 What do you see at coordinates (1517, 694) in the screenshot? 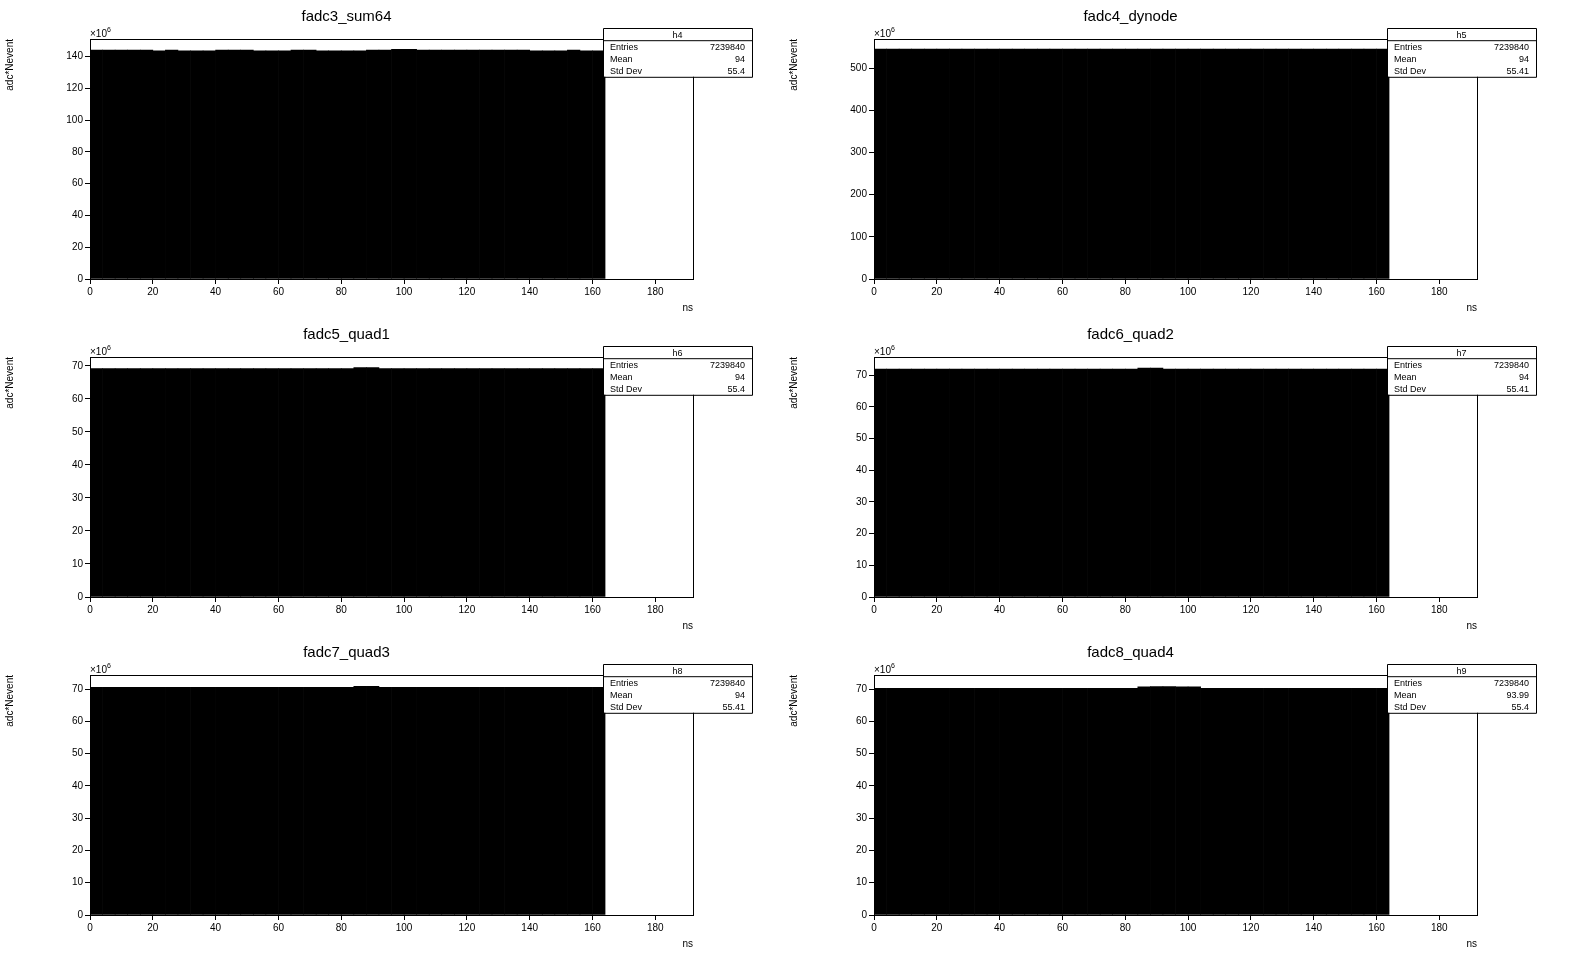
I see `text: 93.99` at bounding box center [1517, 694].